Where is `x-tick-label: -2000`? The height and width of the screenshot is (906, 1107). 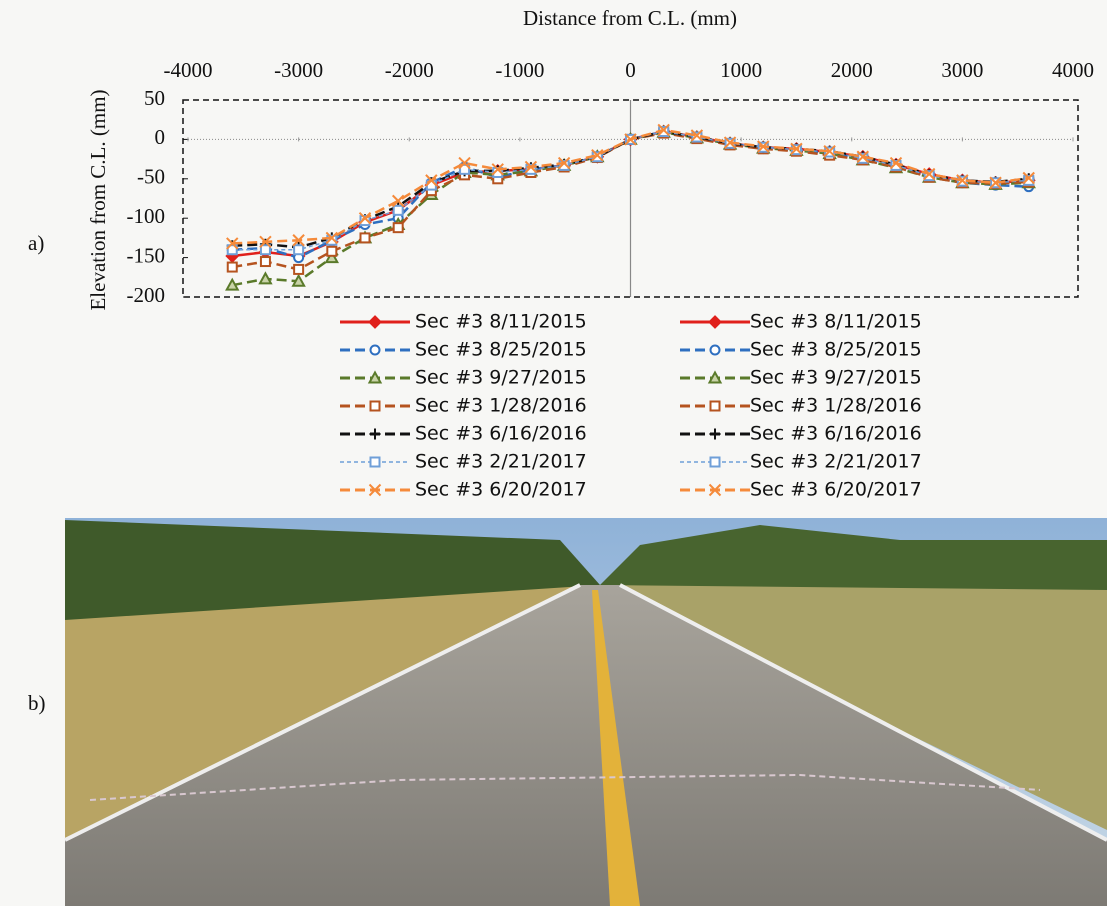 x-tick-label: -2000 is located at coordinates (409, 70).